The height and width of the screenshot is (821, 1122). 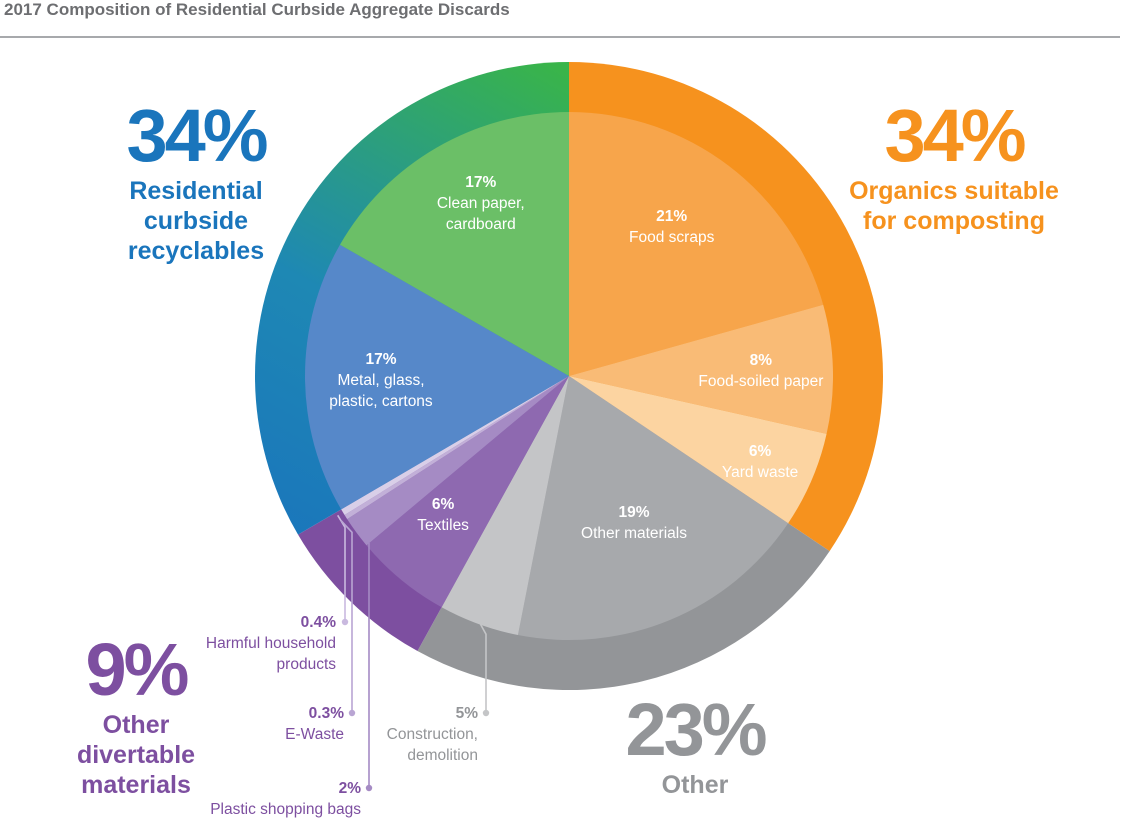 I want to click on pie-slice-other-materials, so click(x=653, y=508).